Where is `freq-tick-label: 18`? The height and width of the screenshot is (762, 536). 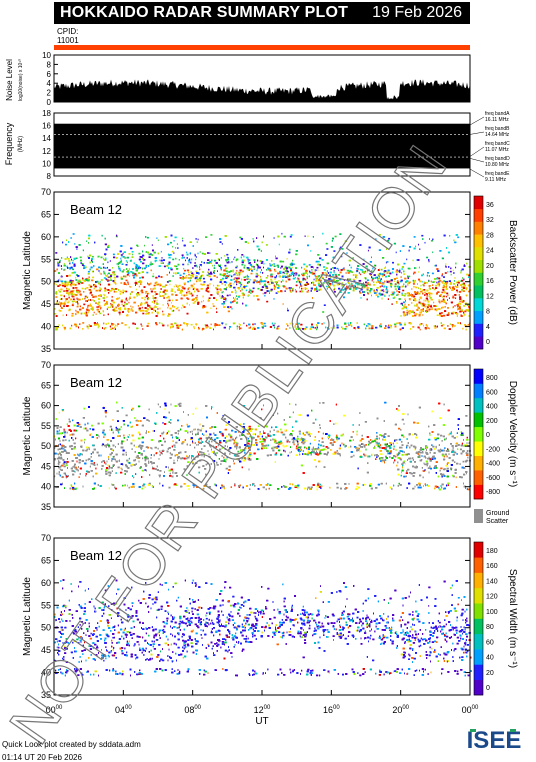 freq-tick-label: 18 is located at coordinates (46, 113).